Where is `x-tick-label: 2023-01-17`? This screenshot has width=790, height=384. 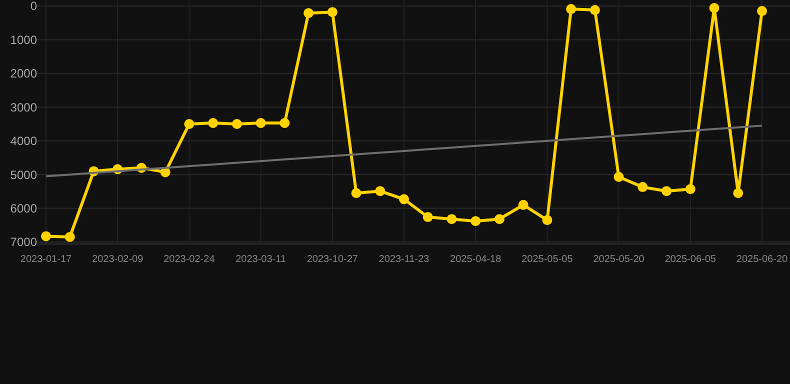 x-tick-label: 2023-01-17 is located at coordinates (46, 259).